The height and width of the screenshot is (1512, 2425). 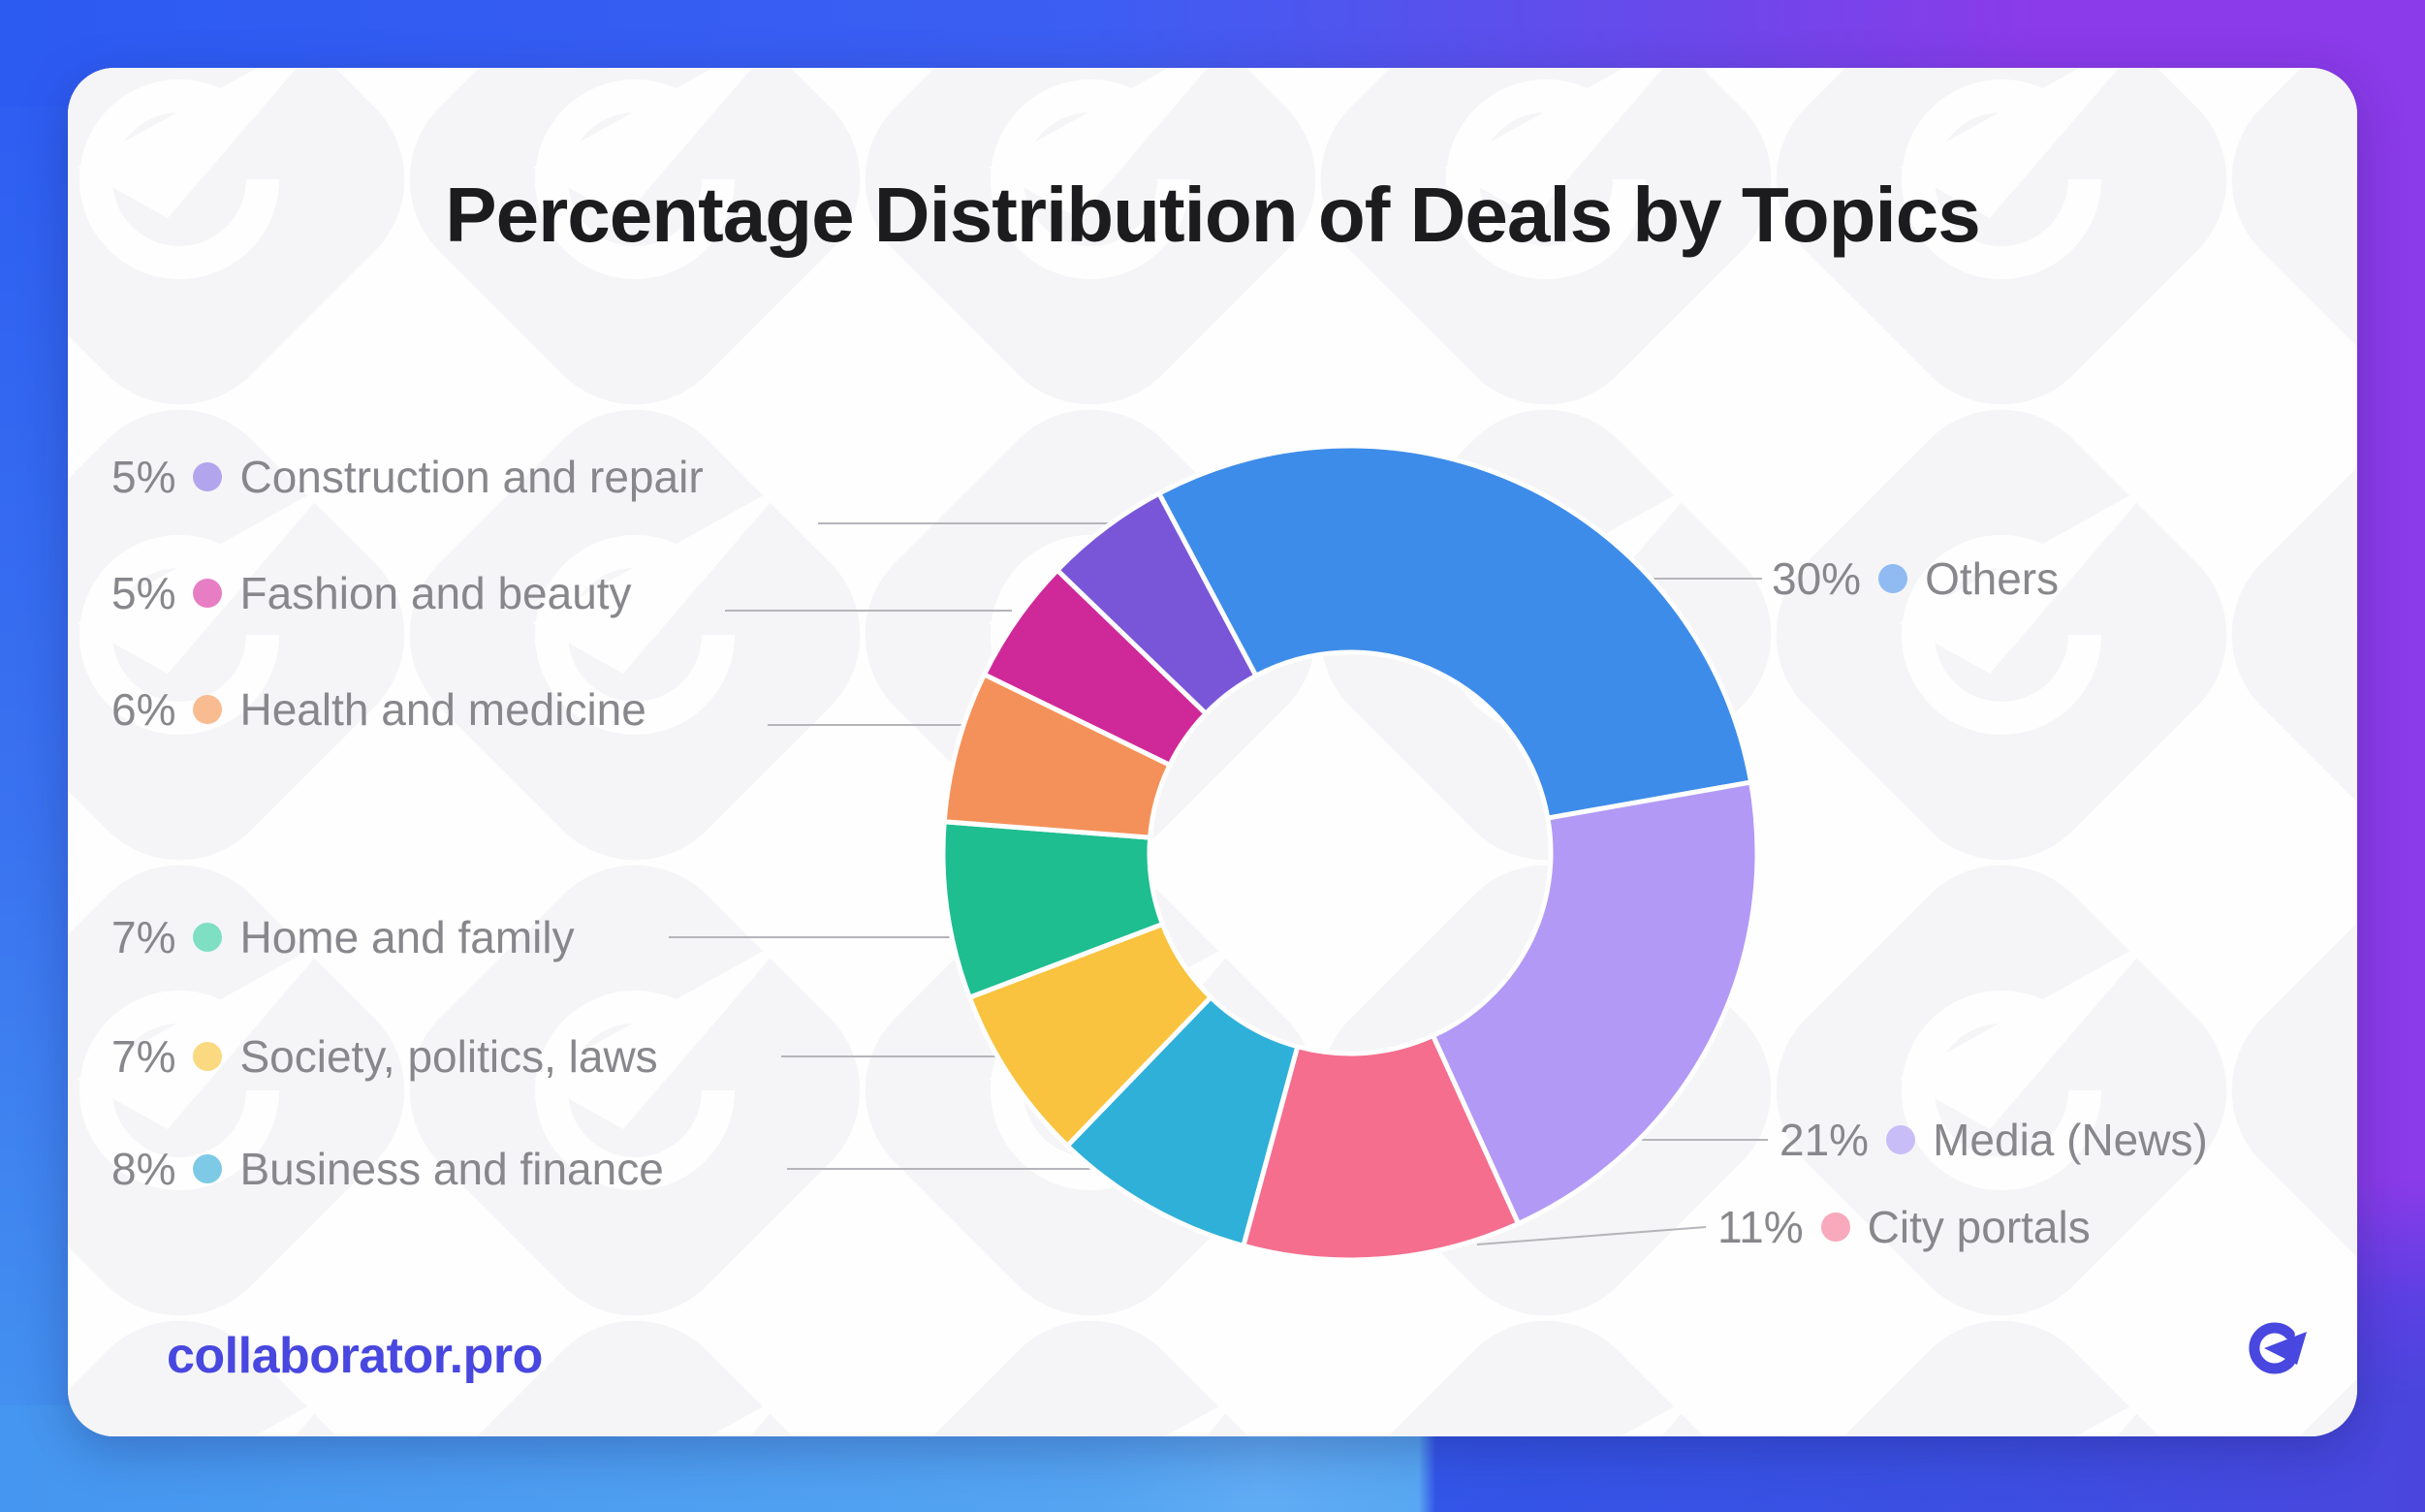 I want to click on legend-label: Others, so click(x=1993, y=578).